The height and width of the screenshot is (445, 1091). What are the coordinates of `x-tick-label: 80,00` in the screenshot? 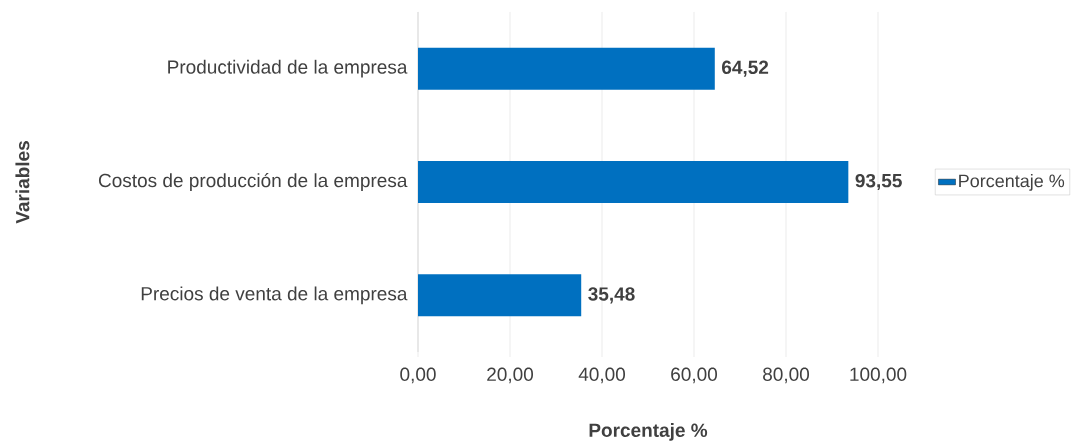 It's located at (786, 375).